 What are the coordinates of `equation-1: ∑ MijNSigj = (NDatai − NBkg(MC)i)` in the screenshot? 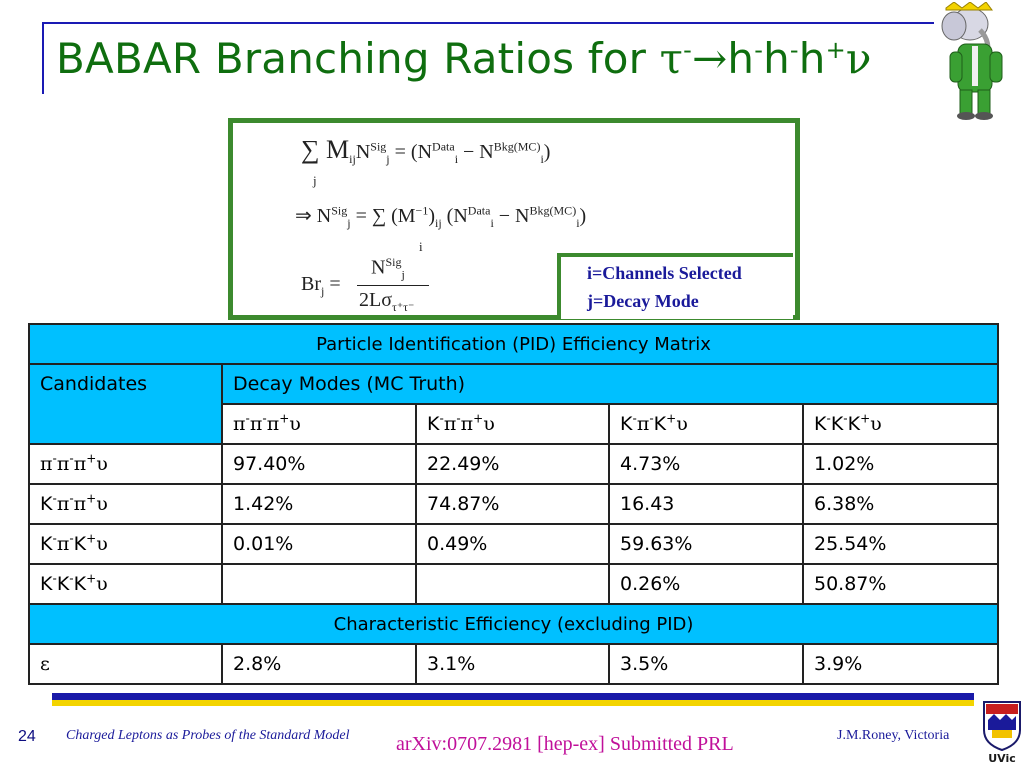 It's located at (426, 150).